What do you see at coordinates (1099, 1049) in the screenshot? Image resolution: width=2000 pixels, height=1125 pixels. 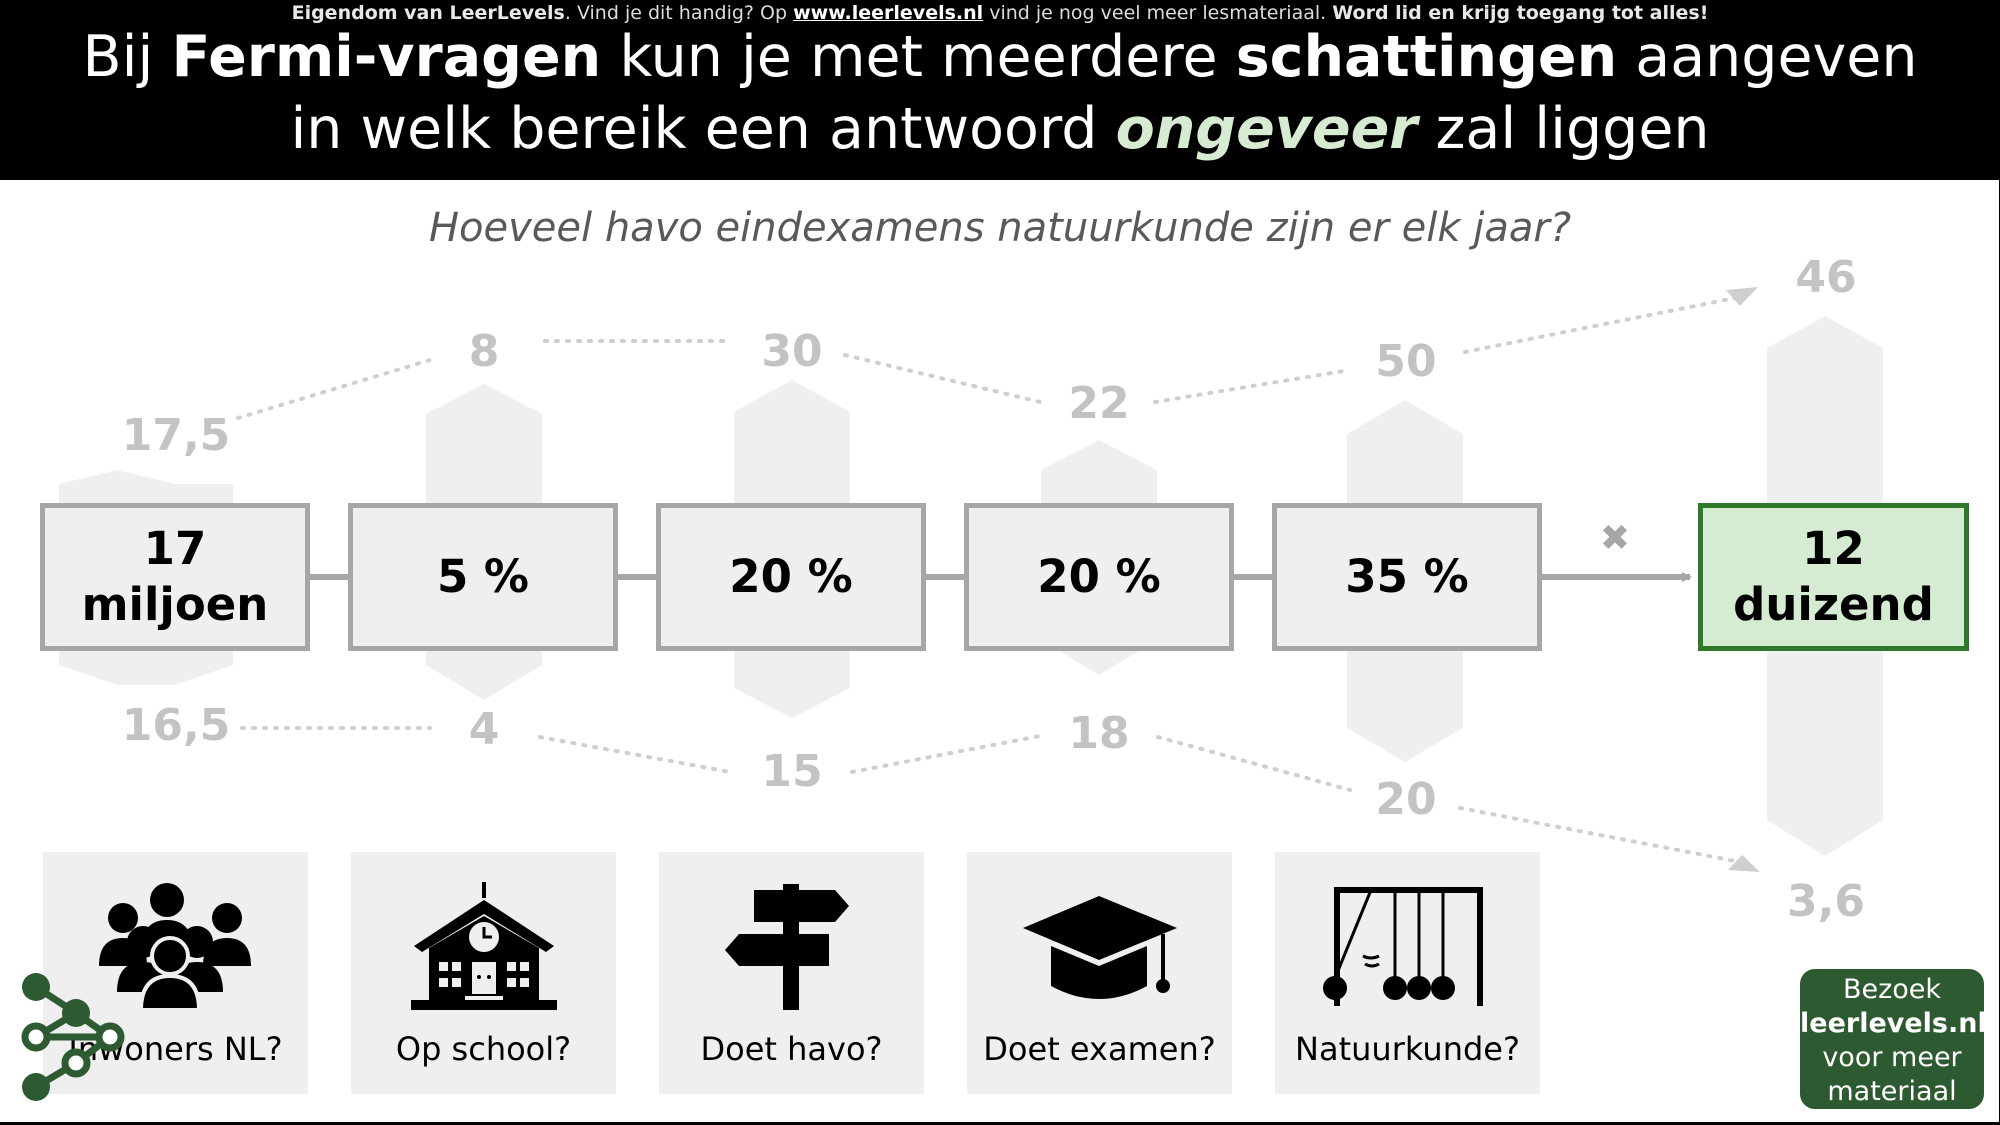 I see `factor-label: Doet examen?` at bounding box center [1099, 1049].